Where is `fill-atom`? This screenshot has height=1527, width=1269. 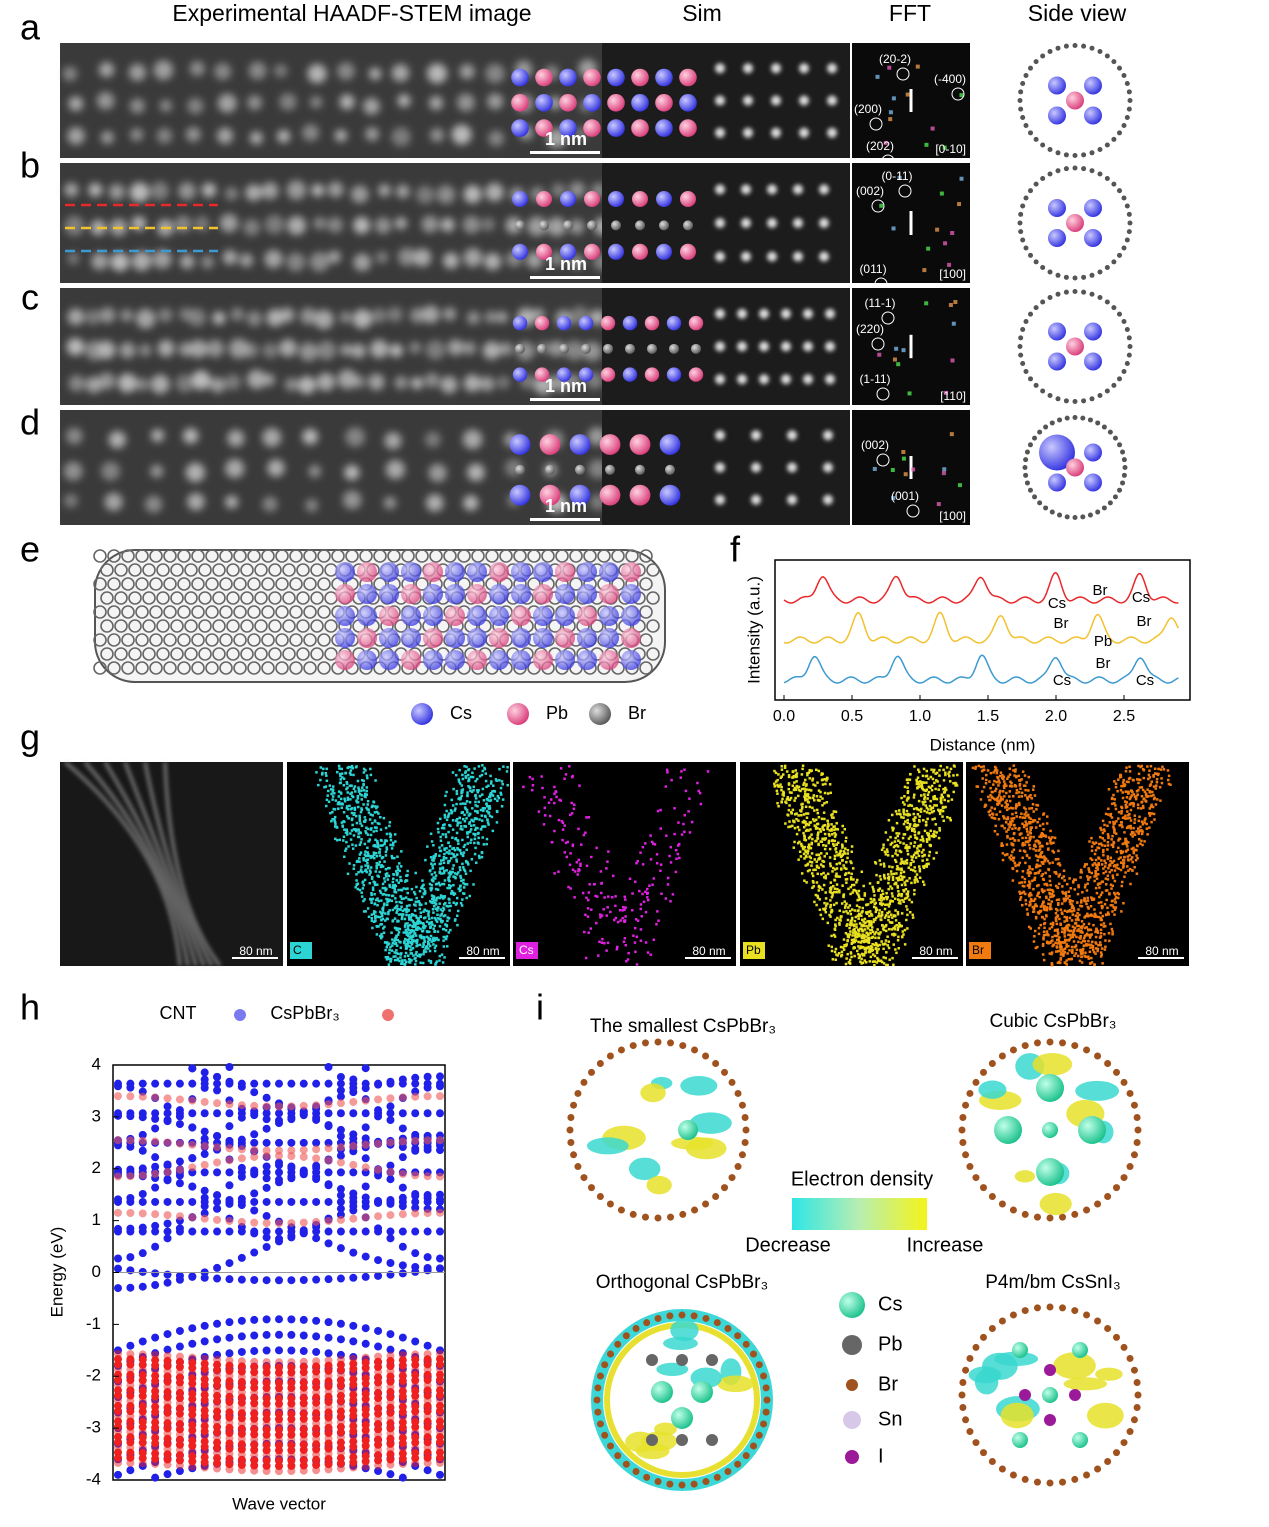
fill-atom is located at coordinates (587, 616).